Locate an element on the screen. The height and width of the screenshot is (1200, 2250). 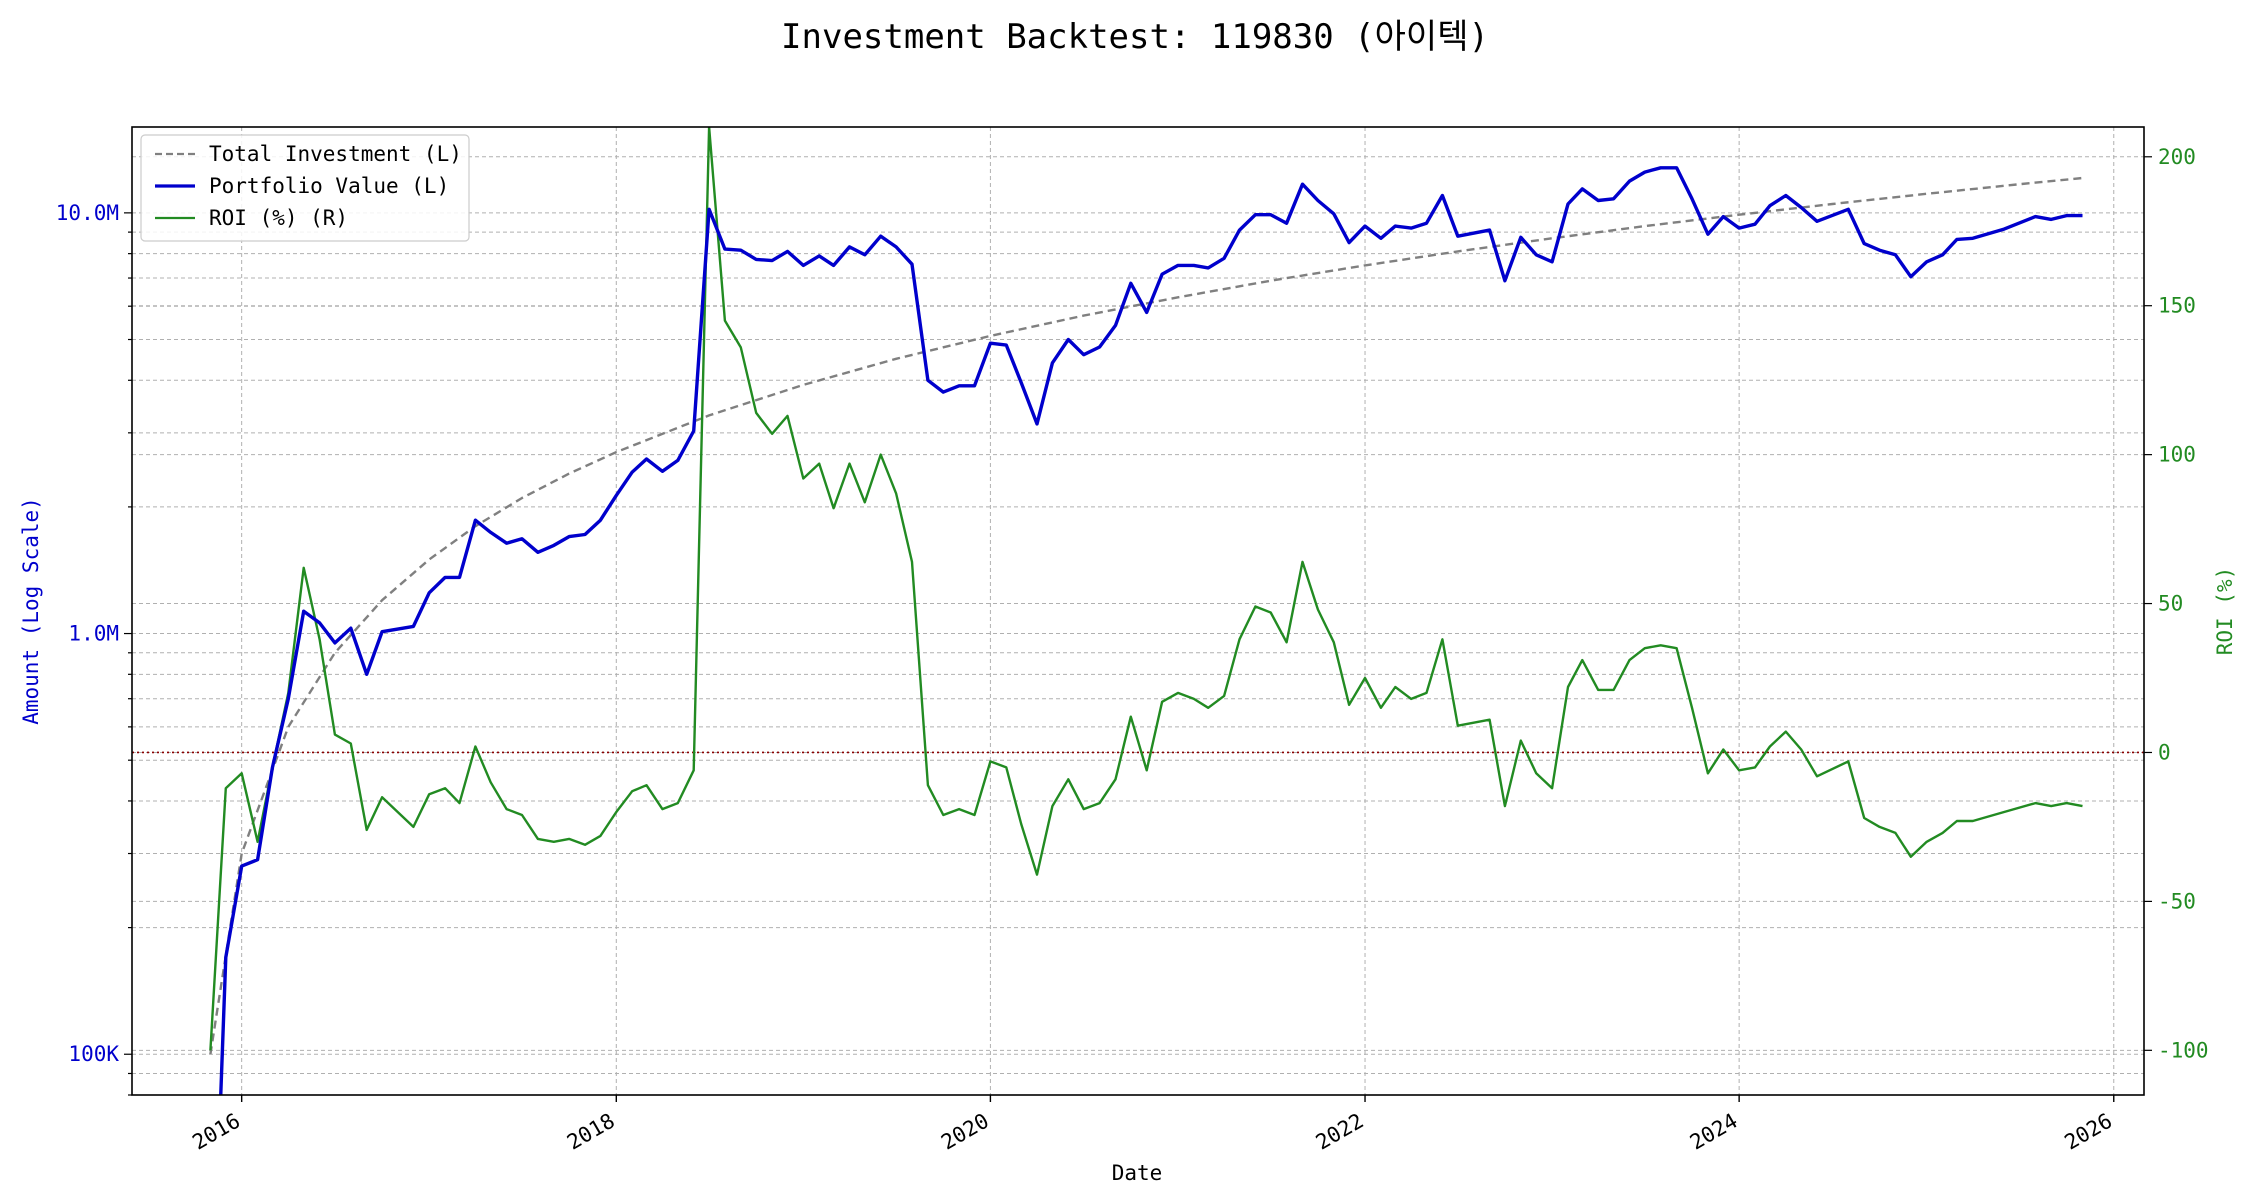
legend-label-investment: Total Investment (L) is located at coordinates (335, 154).